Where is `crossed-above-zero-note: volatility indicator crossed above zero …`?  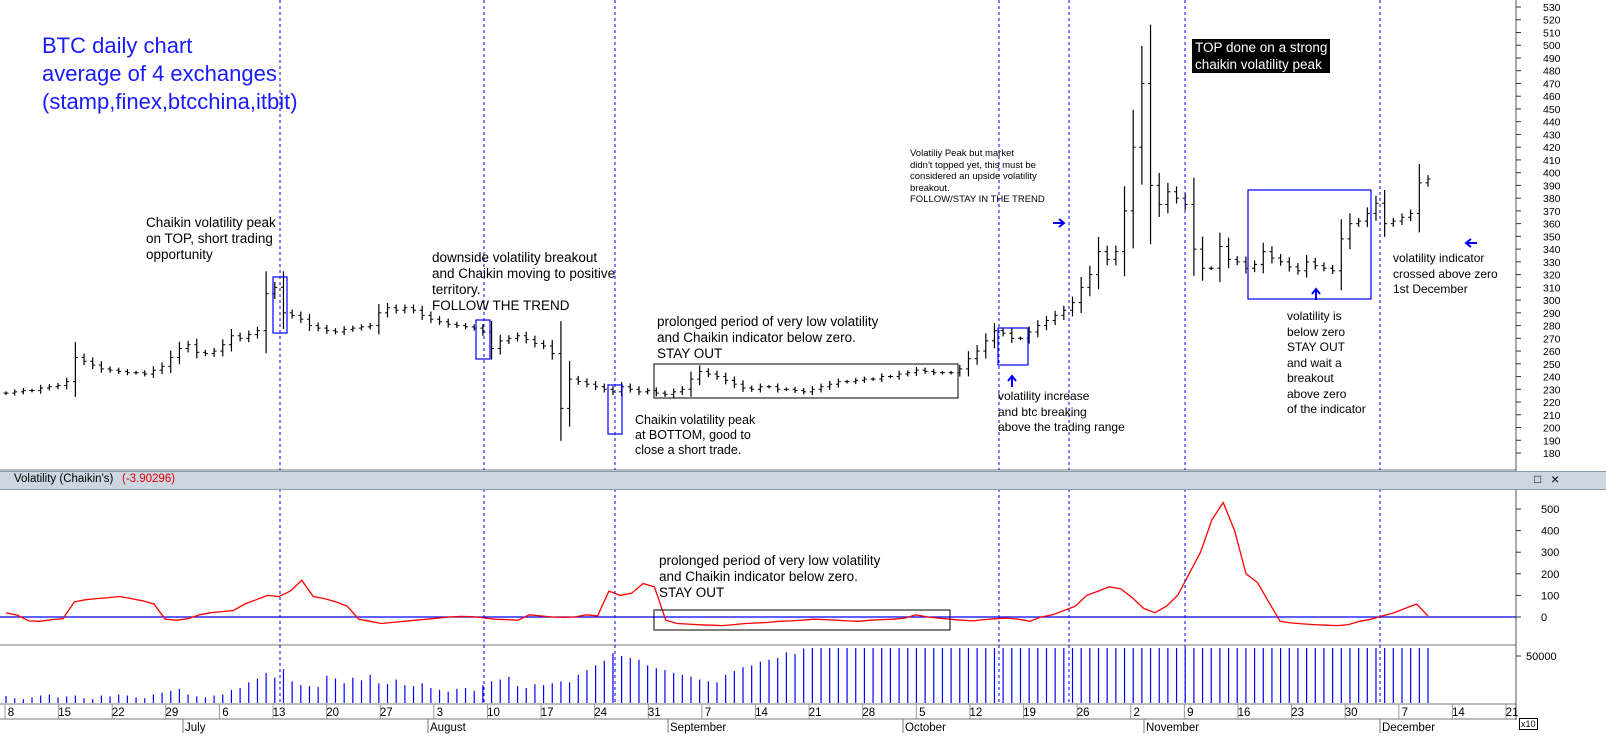
crossed-above-zero-note: volatility indicator crossed above zero … is located at coordinates (1445, 273).